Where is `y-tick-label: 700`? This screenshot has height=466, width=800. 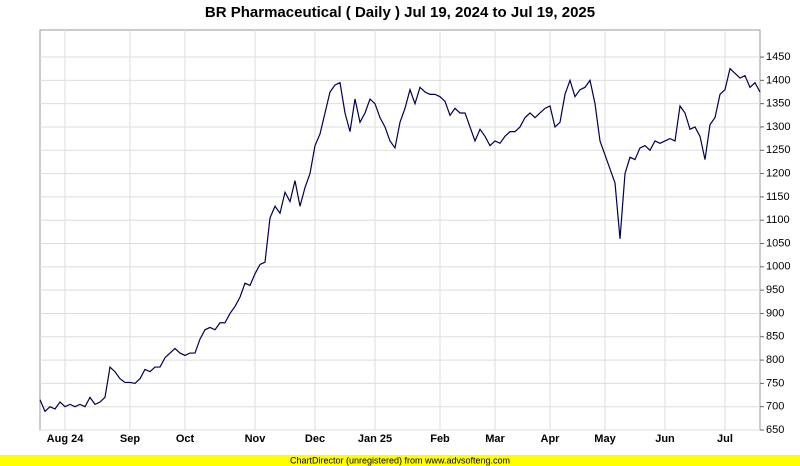
y-tick-label: 700 is located at coordinates (775, 407).